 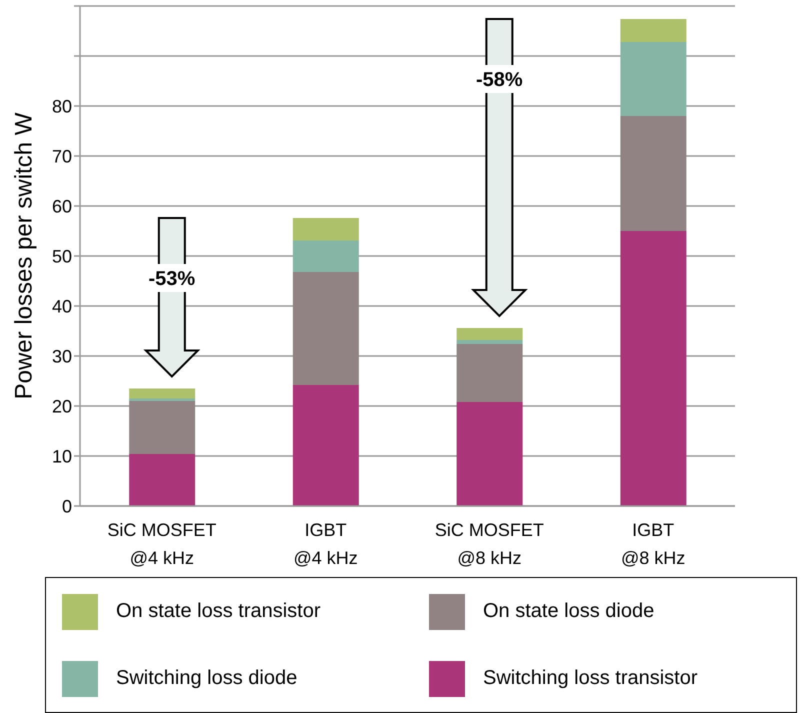 I want to click on legend-label: Switching loss transistor, so click(x=590, y=678).